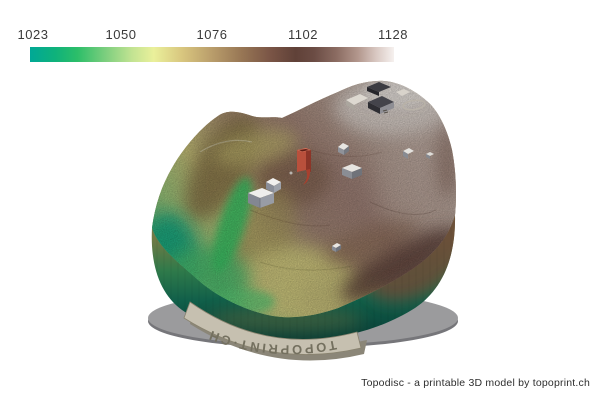 This screenshot has width=600, height=400. What do you see at coordinates (212, 54) in the screenshot?
I see `colorbar-gradient` at bounding box center [212, 54].